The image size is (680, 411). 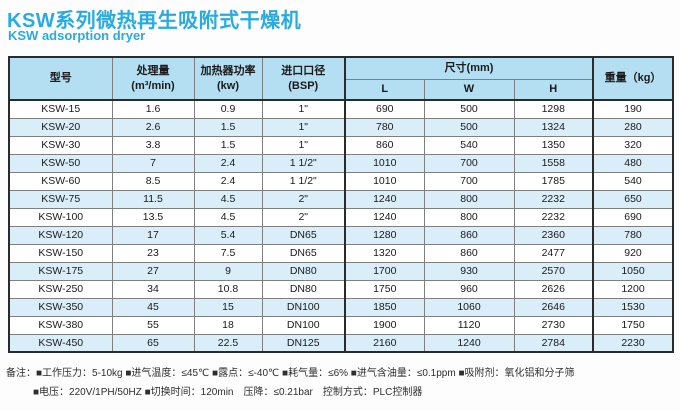 What do you see at coordinates (60, 181) in the screenshot?
I see `cell-model: KSW-60` at bounding box center [60, 181].